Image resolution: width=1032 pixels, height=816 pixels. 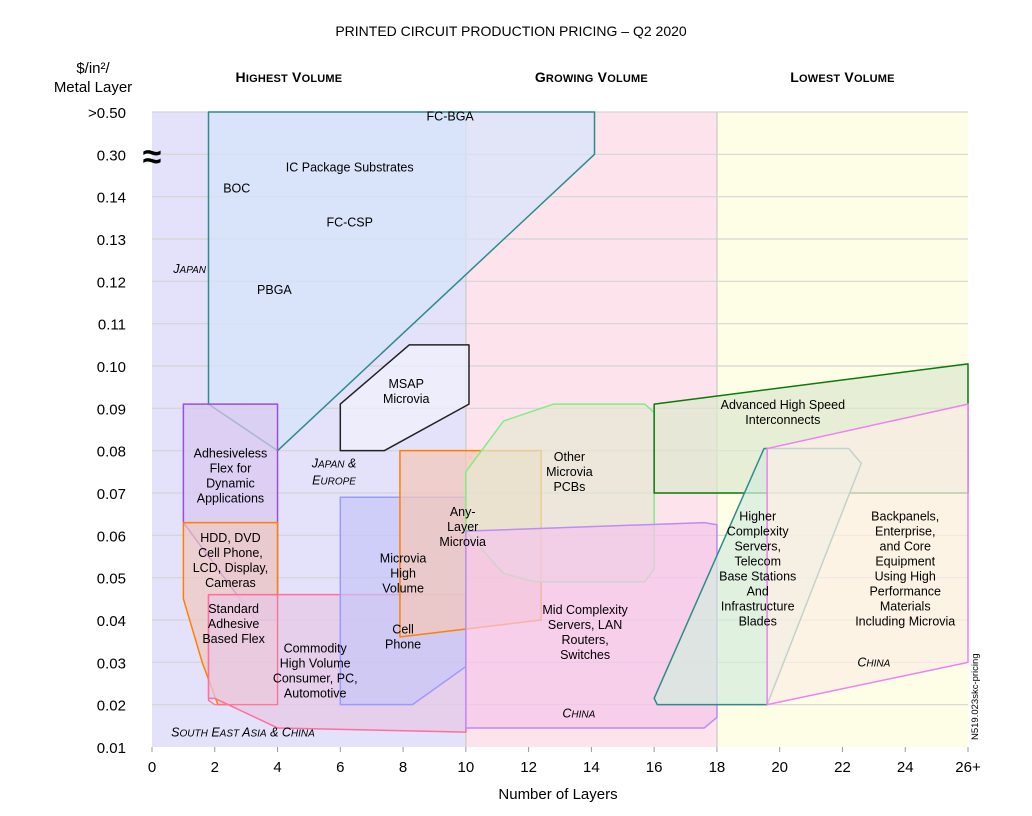 What do you see at coordinates (111, 367) in the screenshot?
I see `y-tick-label: 0.10` at bounding box center [111, 367].